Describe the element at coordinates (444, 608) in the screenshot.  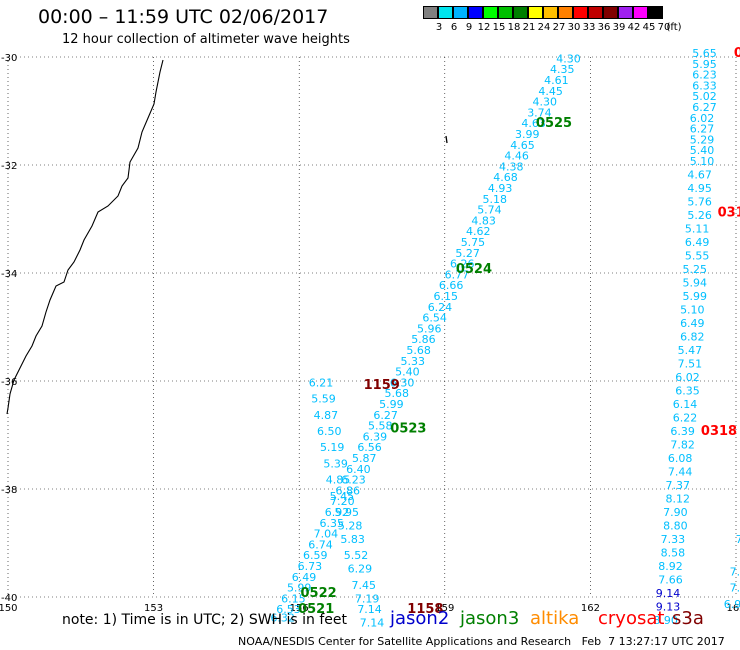
I see `lon-tick-label: 159` at that location.